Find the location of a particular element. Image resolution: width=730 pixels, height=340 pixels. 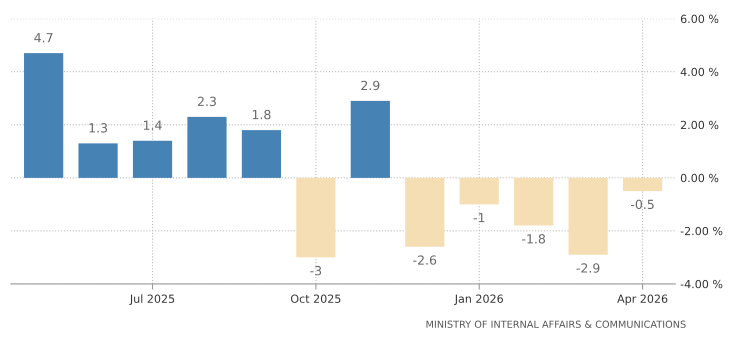

y-tick-label: 4.00 % is located at coordinates (699, 72).